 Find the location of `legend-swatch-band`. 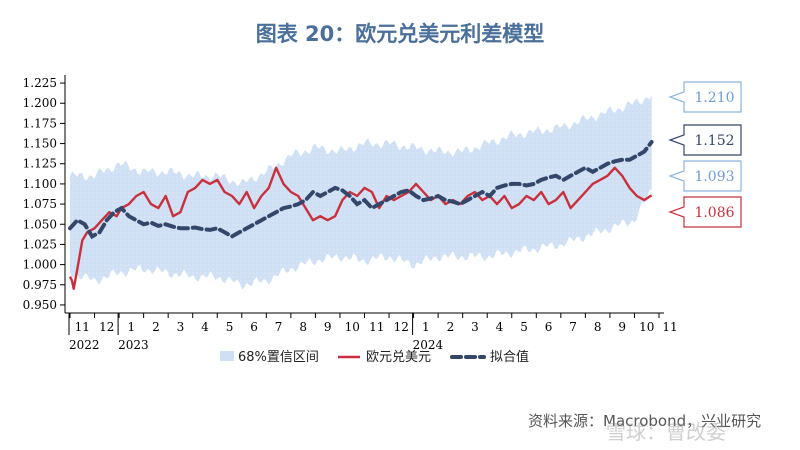

legend-swatch-band is located at coordinates (227, 356).